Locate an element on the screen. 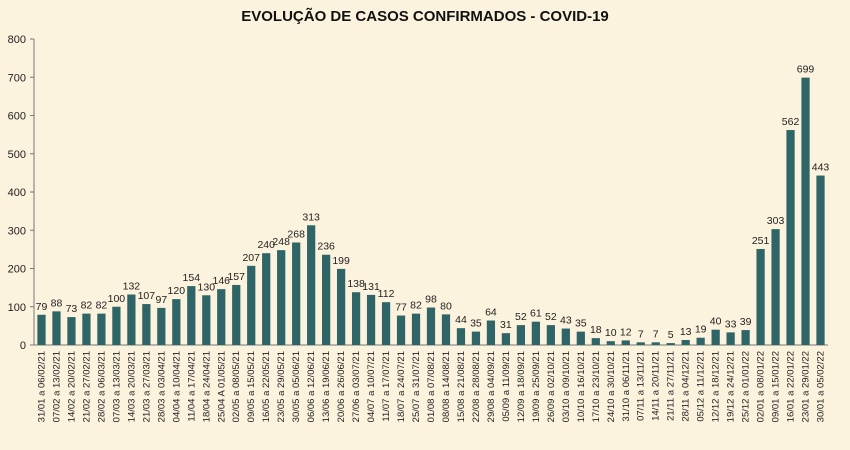 This screenshot has height=450, width=850. data-label: 146 is located at coordinates (221, 281).